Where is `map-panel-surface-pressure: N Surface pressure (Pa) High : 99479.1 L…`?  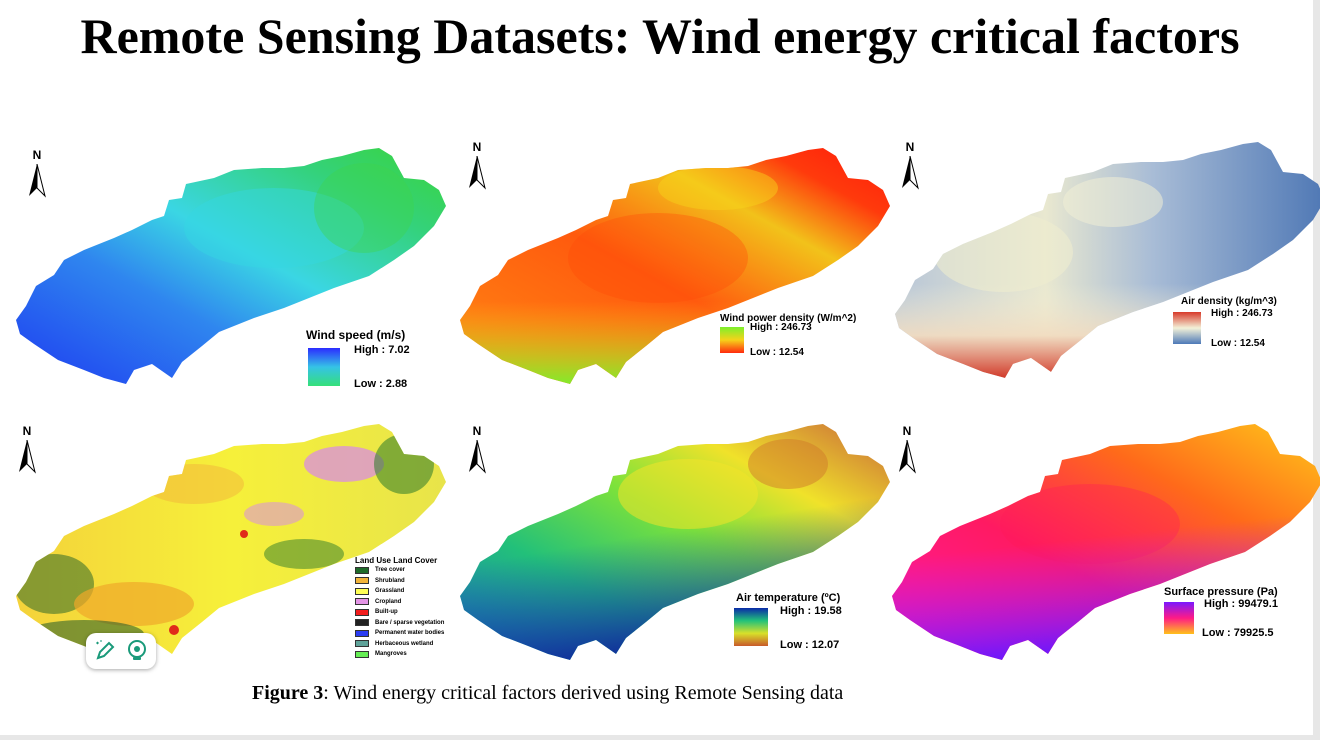 map-panel-surface-pressure: N Surface pressure (Pa) High : 99479.1 L… is located at coordinates (1105, 542).